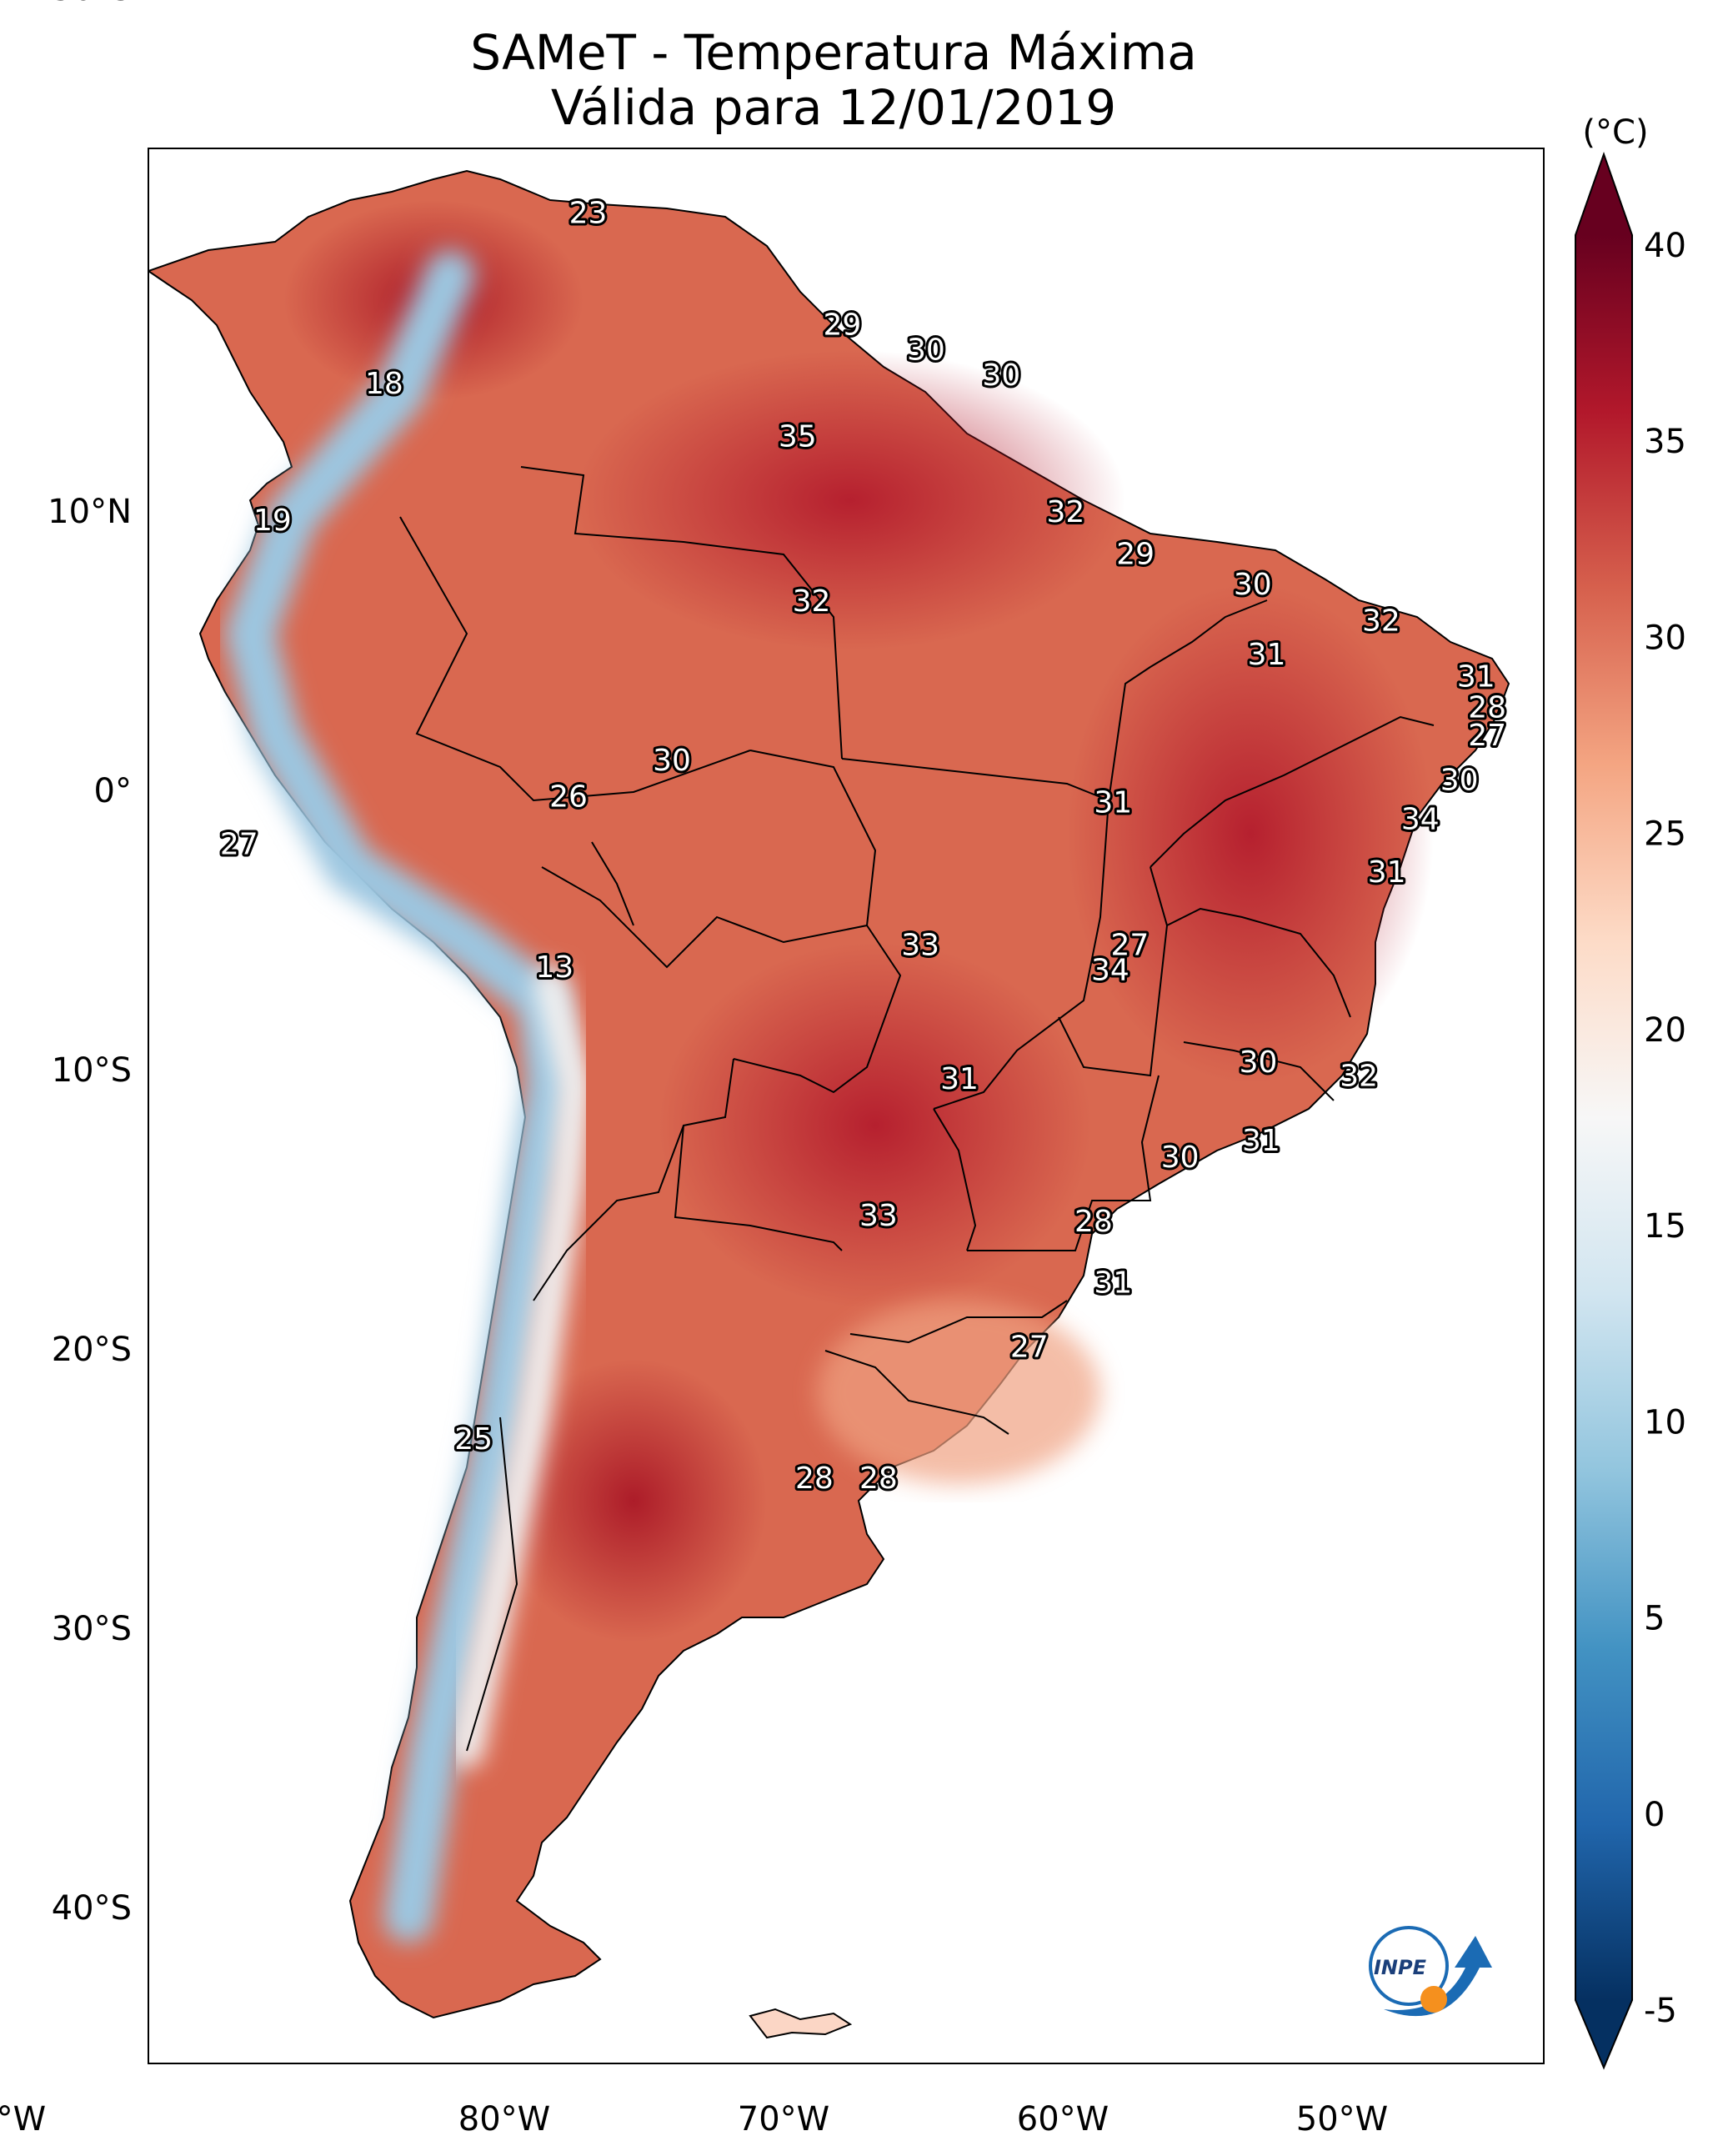  Describe the element at coordinates (23, 2119) in the screenshot. I see `lon-tick-40w: 40°W` at that location.